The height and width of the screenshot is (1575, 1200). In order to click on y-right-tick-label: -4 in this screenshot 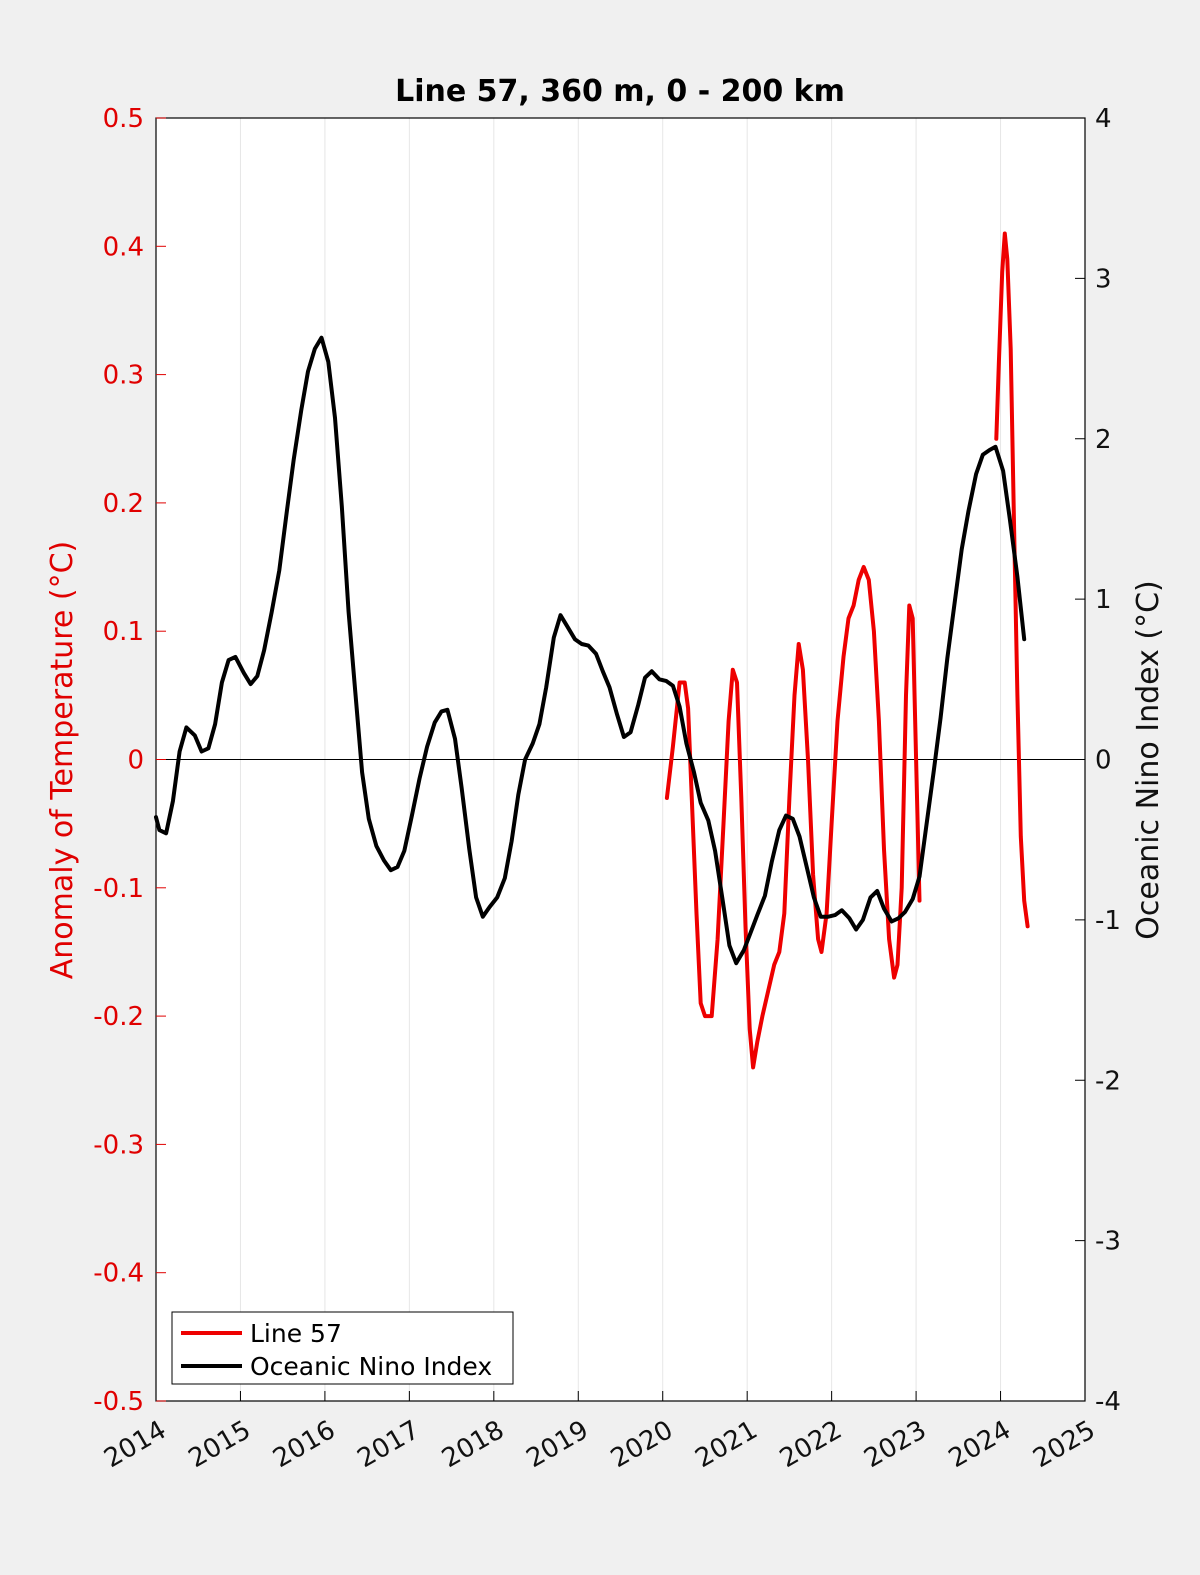, I will do `click(1108, 1402)`.